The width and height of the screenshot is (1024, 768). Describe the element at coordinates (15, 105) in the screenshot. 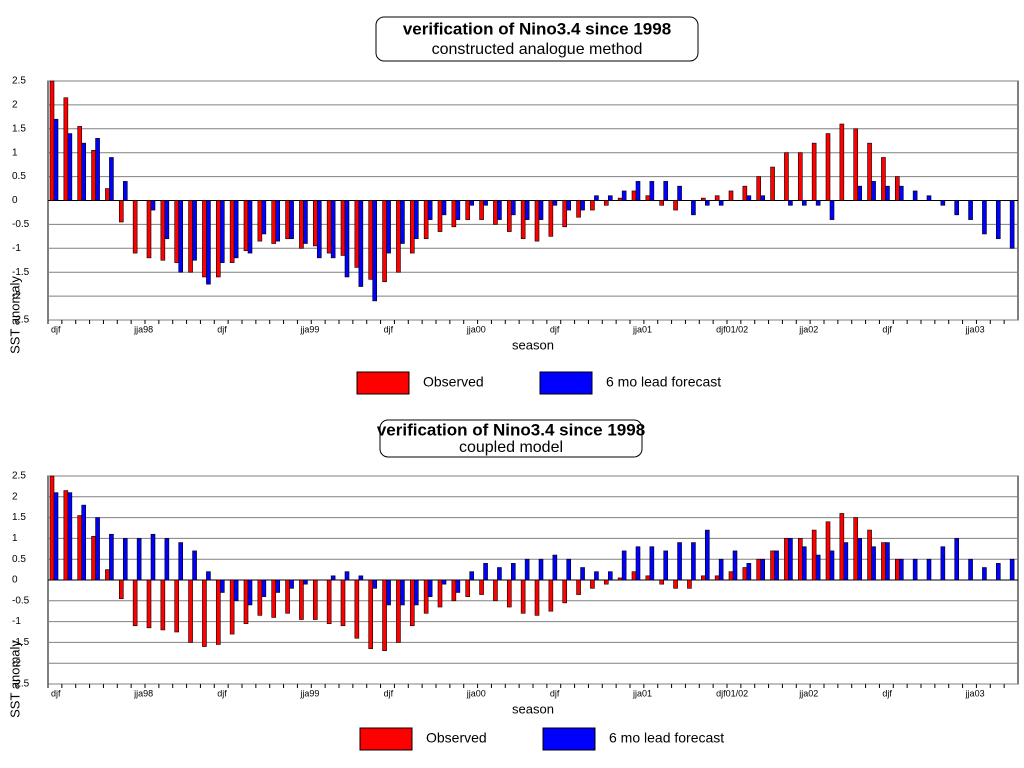

I see `y-tick-label: 2` at that location.